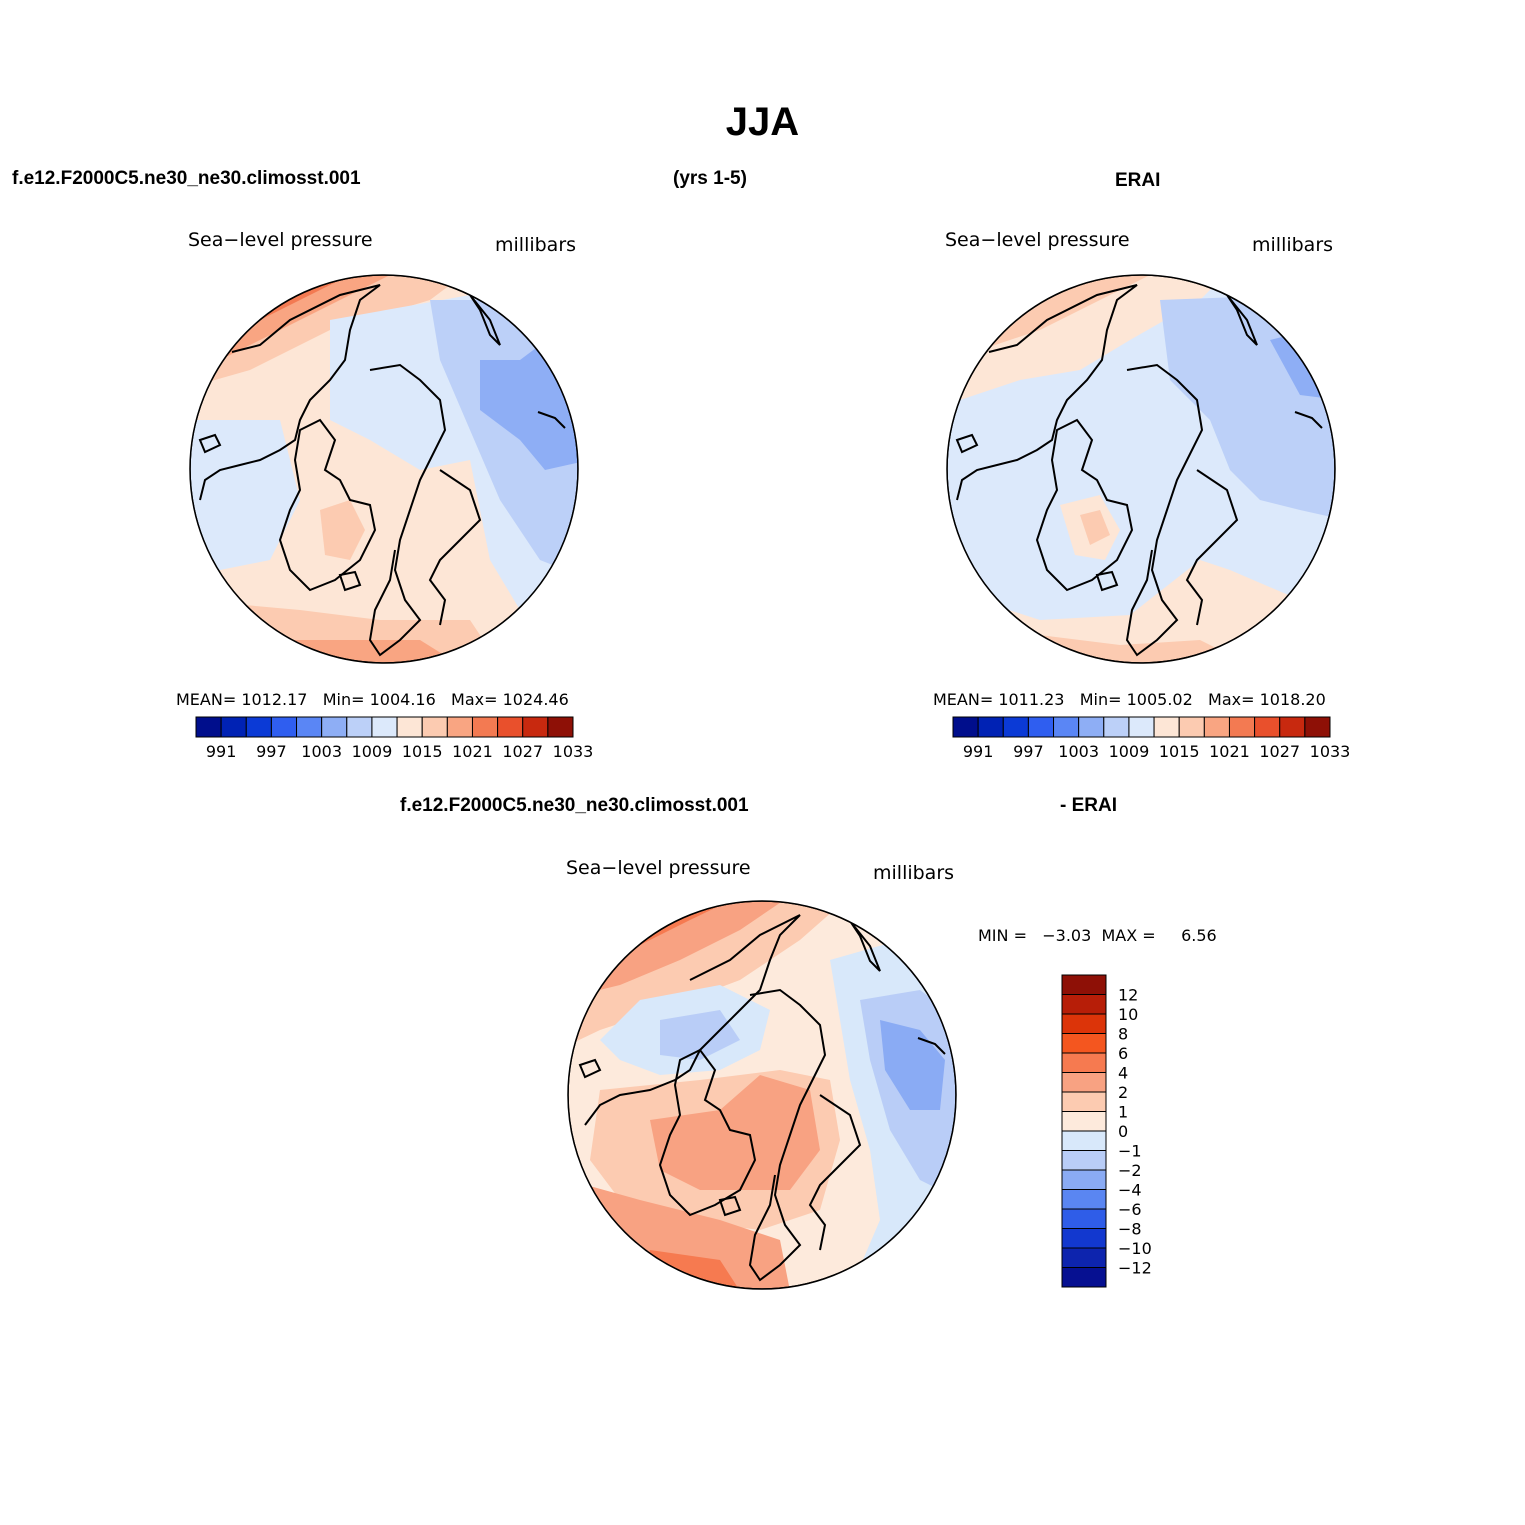 The width and height of the screenshot is (1525, 1525). I want to click on colorbar-tick-label: −4, so click(1130, 1190).